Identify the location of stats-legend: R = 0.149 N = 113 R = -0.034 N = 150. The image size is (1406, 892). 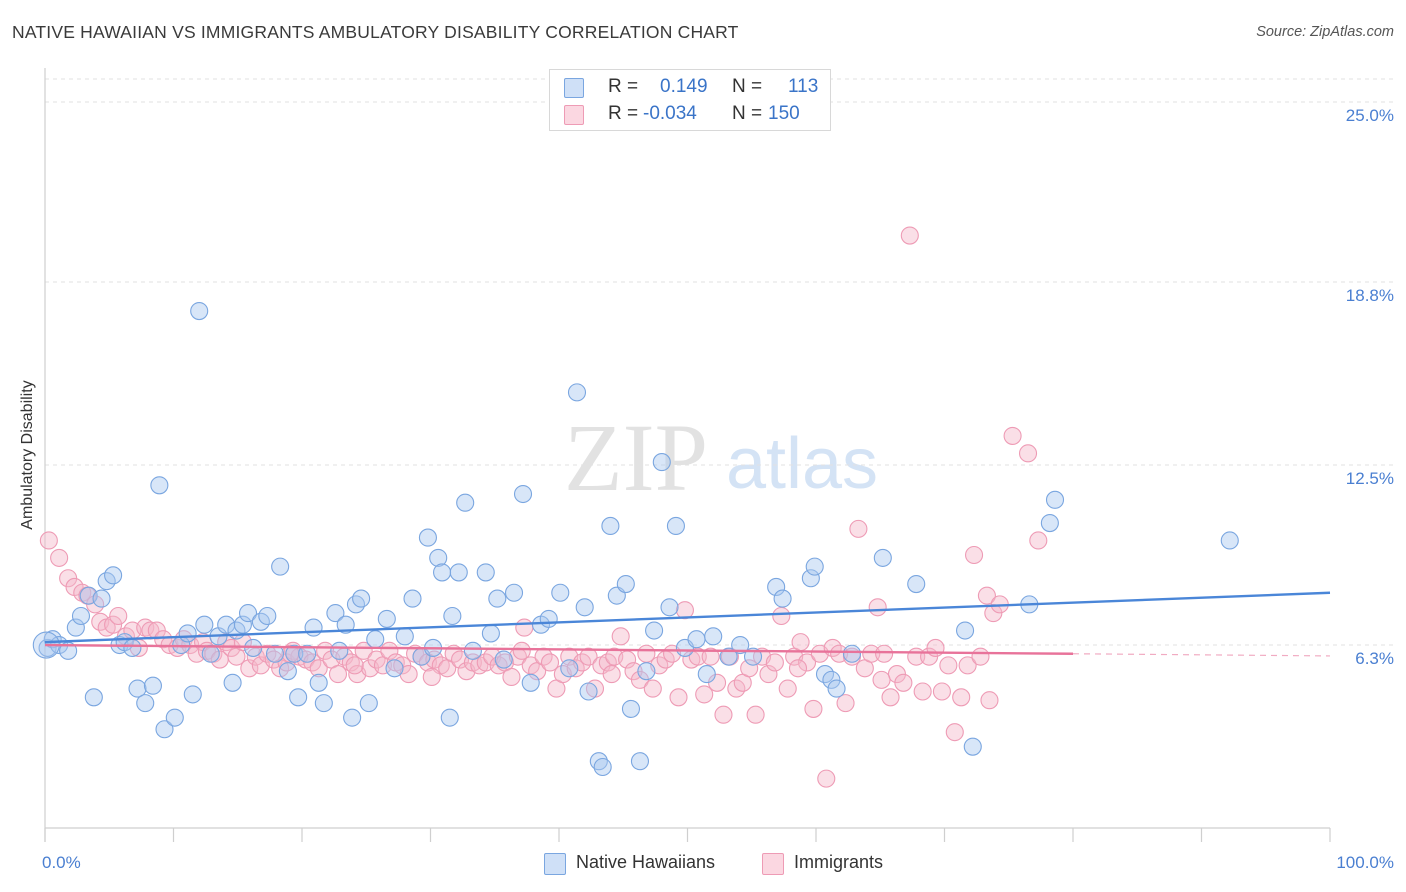
(690, 100).